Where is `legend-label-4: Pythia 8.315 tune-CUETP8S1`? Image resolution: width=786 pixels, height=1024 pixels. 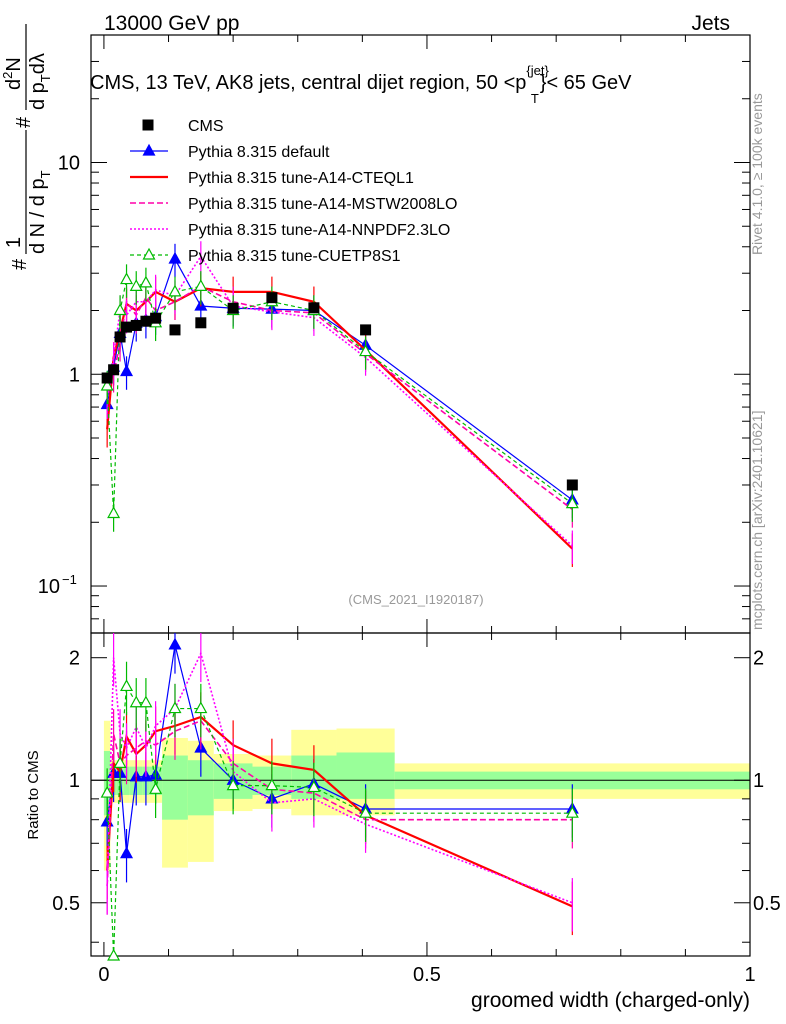
legend-label-4: Pythia 8.315 tune-CUETP8S1 is located at coordinates (294, 256).